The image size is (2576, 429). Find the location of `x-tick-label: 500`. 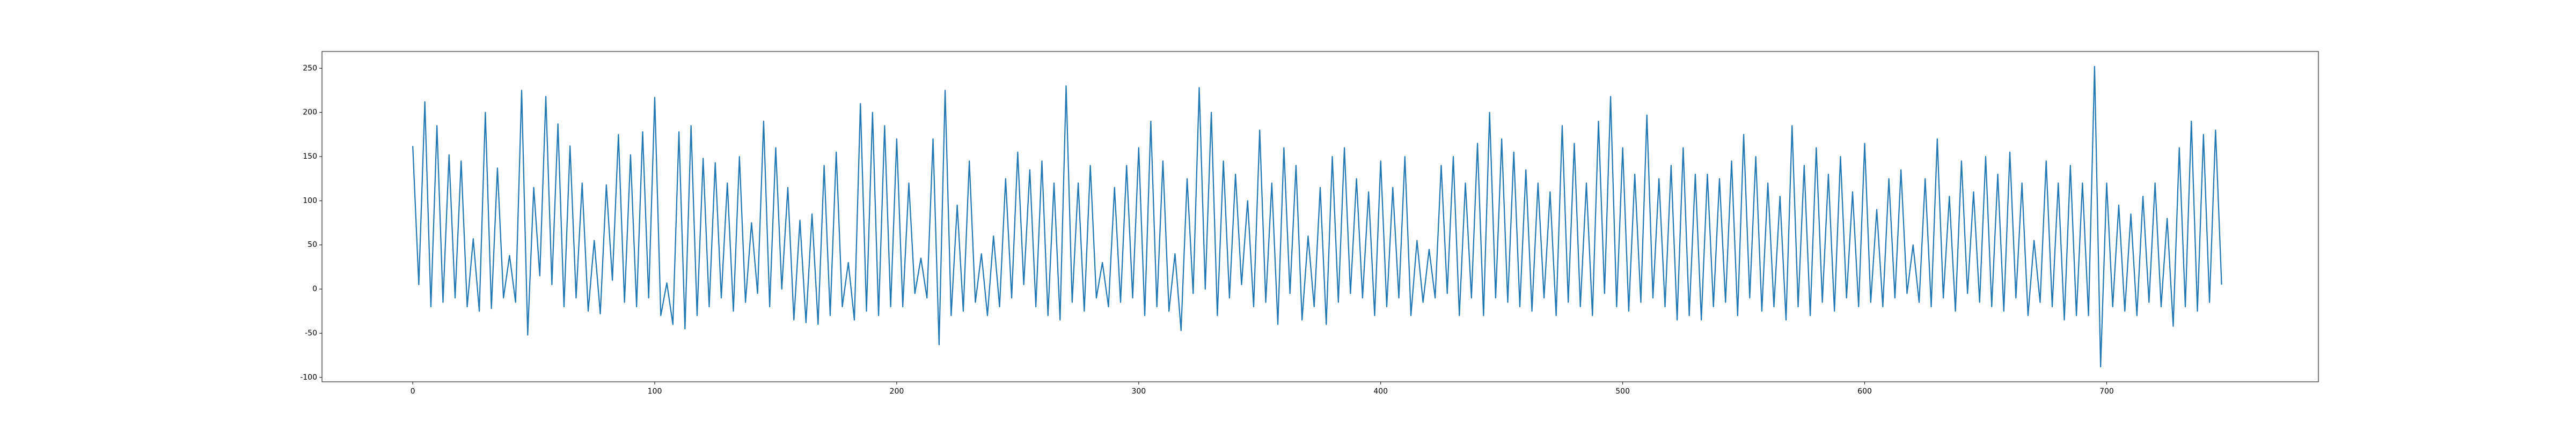

x-tick-label: 500 is located at coordinates (1622, 391).